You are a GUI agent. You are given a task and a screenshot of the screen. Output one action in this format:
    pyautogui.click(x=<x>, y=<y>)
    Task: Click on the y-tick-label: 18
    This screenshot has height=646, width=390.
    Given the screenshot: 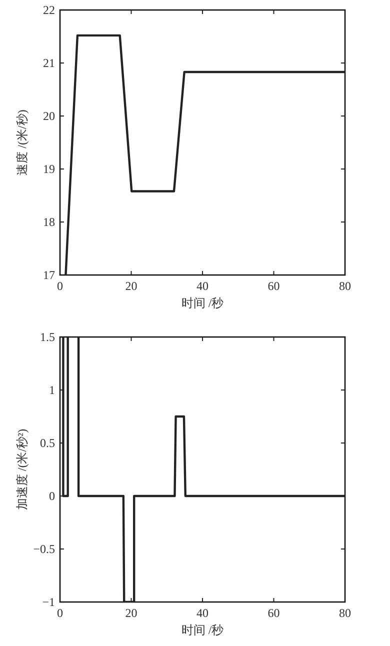 What is the action you would take?
    pyautogui.click(x=49, y=222)
    